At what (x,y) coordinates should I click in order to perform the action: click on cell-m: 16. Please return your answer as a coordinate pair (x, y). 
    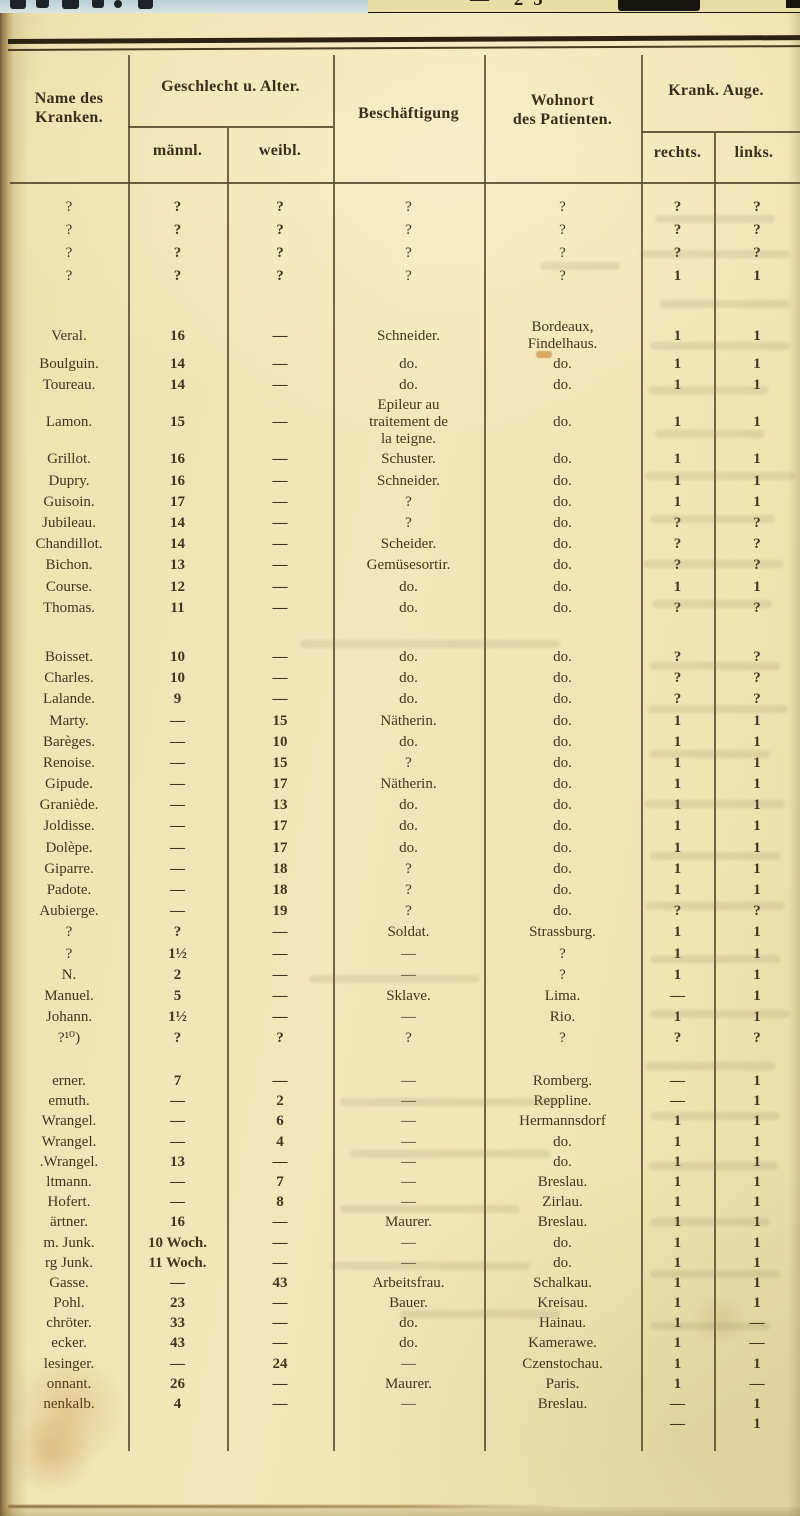
    Looking at the image, I should click on (177, 335).